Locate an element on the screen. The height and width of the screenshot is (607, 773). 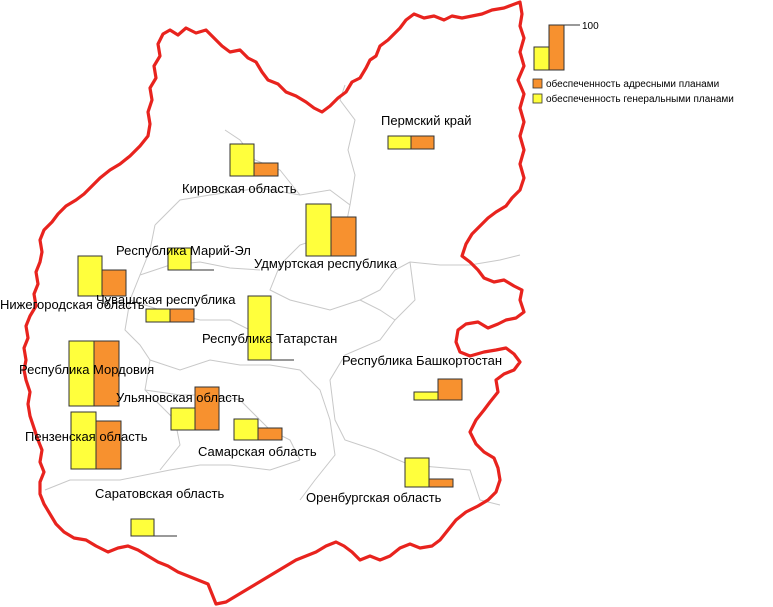
legend-label-general: обеспеченность генеральными планами is located at coordinates (640, 99).